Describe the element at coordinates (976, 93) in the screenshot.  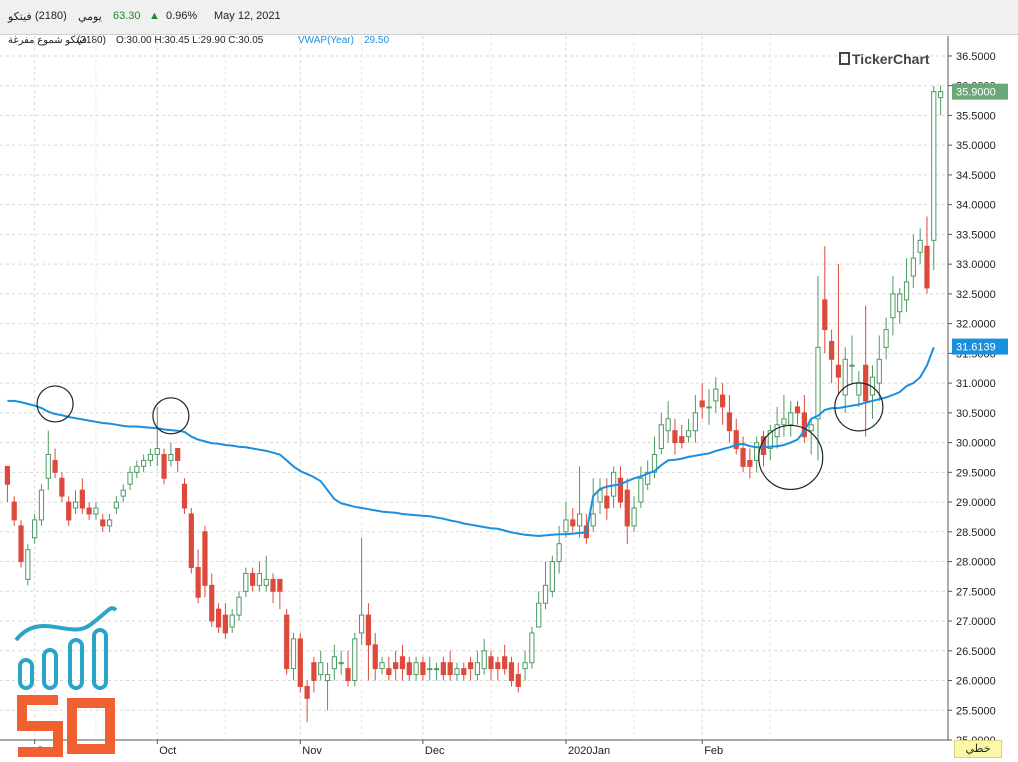
I see `last-price-badge-label: 35.9000` at that location.